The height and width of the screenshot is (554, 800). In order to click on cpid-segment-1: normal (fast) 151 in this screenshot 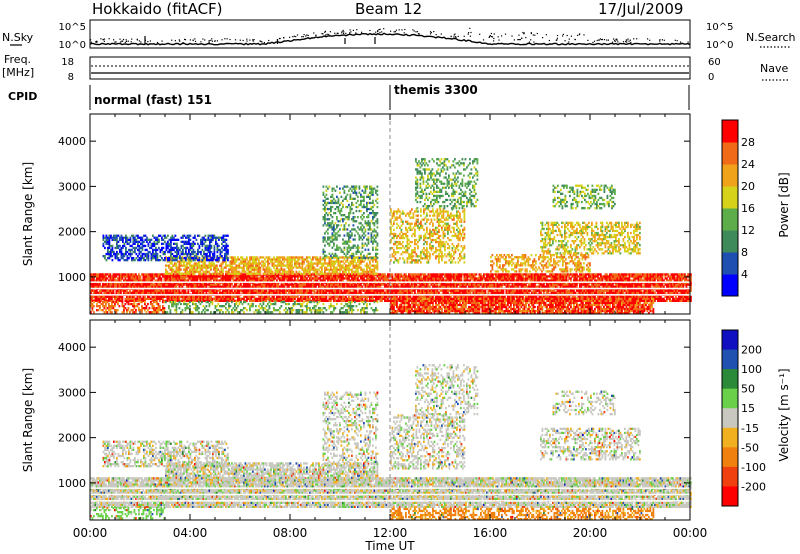, I will do `click(153, 100)`.